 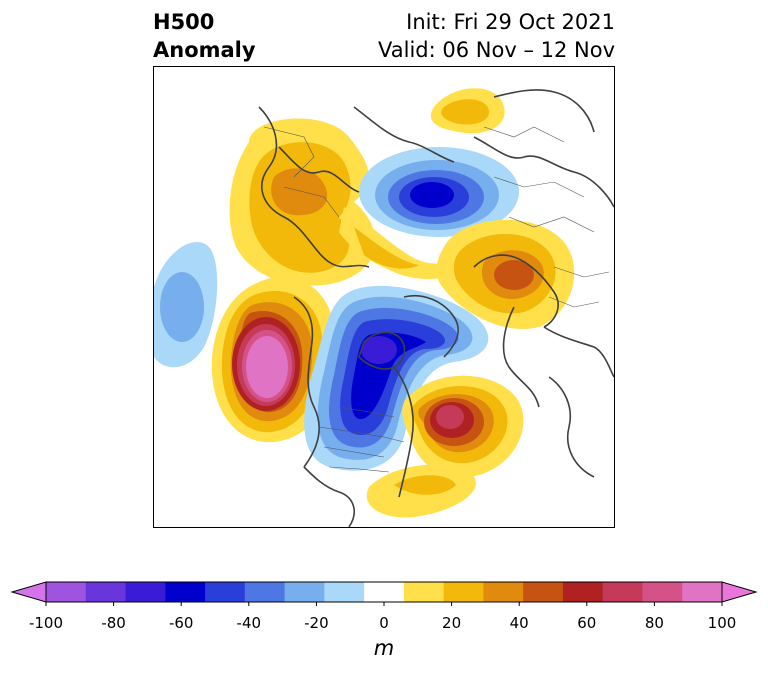 What do you see at coordinates (452, 623) in the screenshot?
I see `colorbar-tick-label: 20` at bounding box center [452, 623].